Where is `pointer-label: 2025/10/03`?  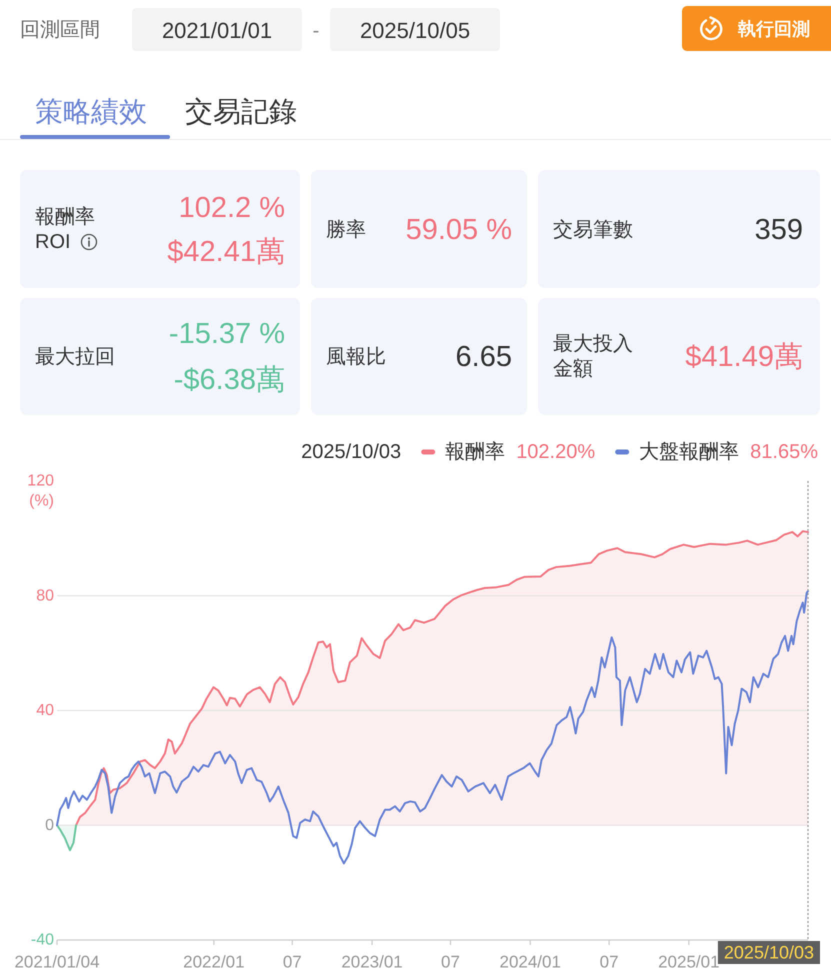 pointer-label: 2025/10/03 is located at coordinates (769, 952).